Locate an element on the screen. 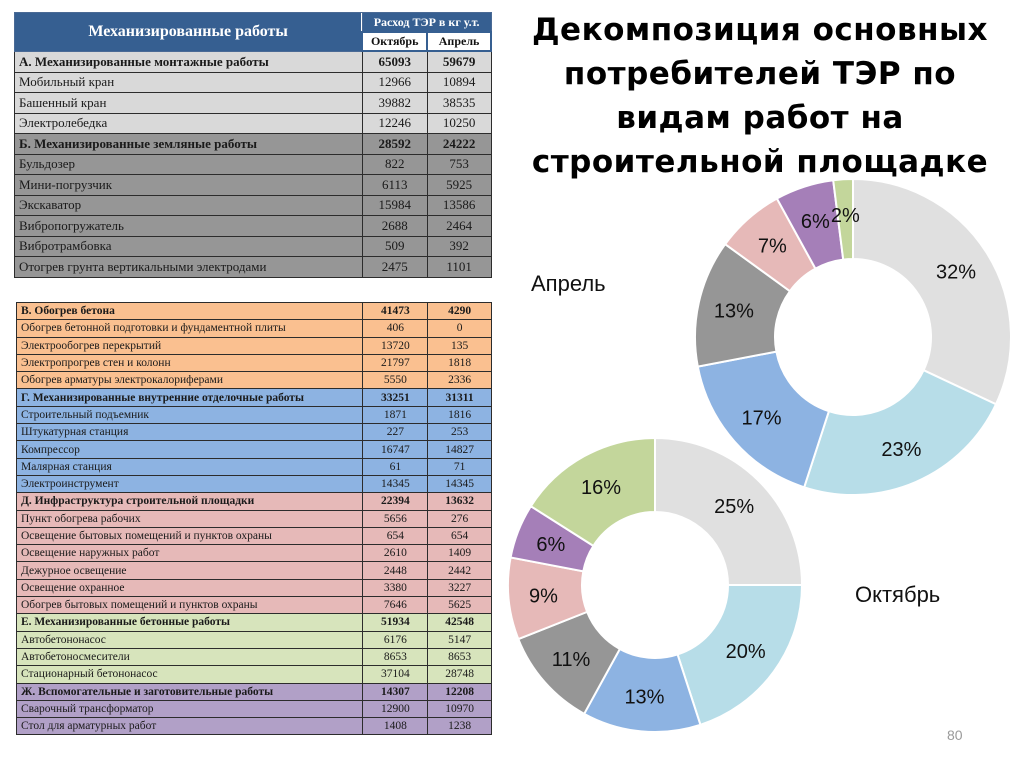 The image size is (1024, 767). table-row: Стационарный бетононасос 37104 28748 is located at coordinates (253, 674).